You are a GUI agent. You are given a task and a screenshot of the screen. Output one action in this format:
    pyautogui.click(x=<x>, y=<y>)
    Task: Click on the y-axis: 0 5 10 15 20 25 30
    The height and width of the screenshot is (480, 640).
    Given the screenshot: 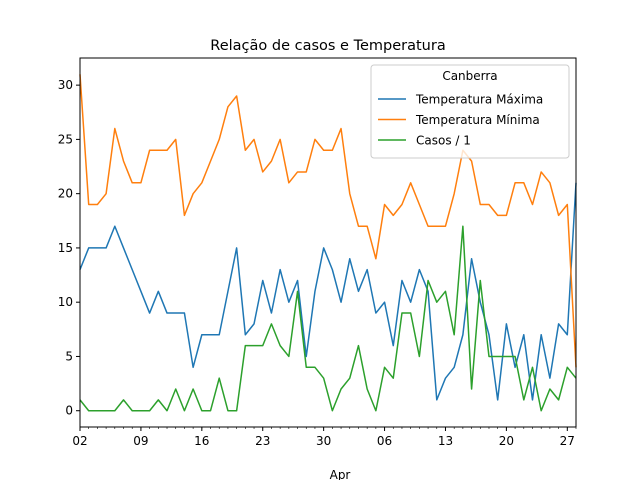 What is the action you would take?
    pyautogui.click(x=69, y=248)
    